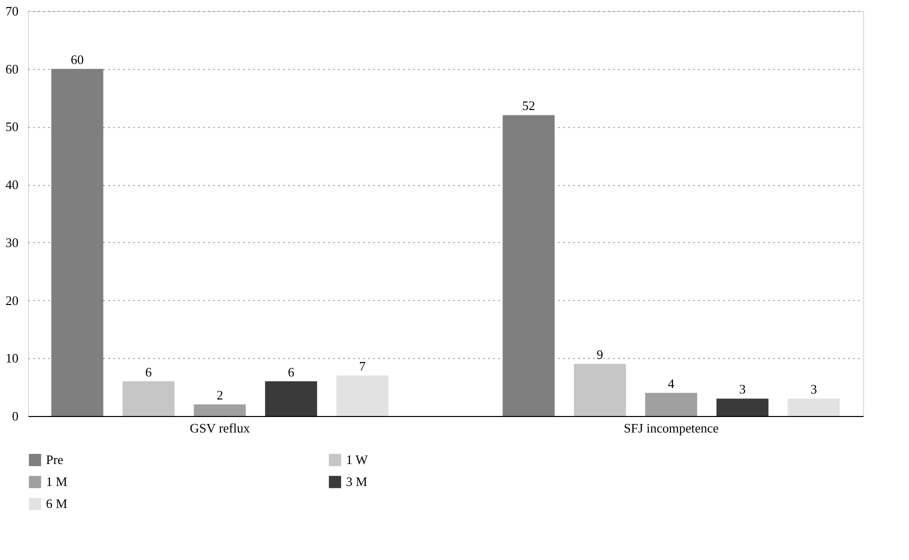 The image size is (909, 560). I want to click on y-tick-label: 70, so click(12, 11).